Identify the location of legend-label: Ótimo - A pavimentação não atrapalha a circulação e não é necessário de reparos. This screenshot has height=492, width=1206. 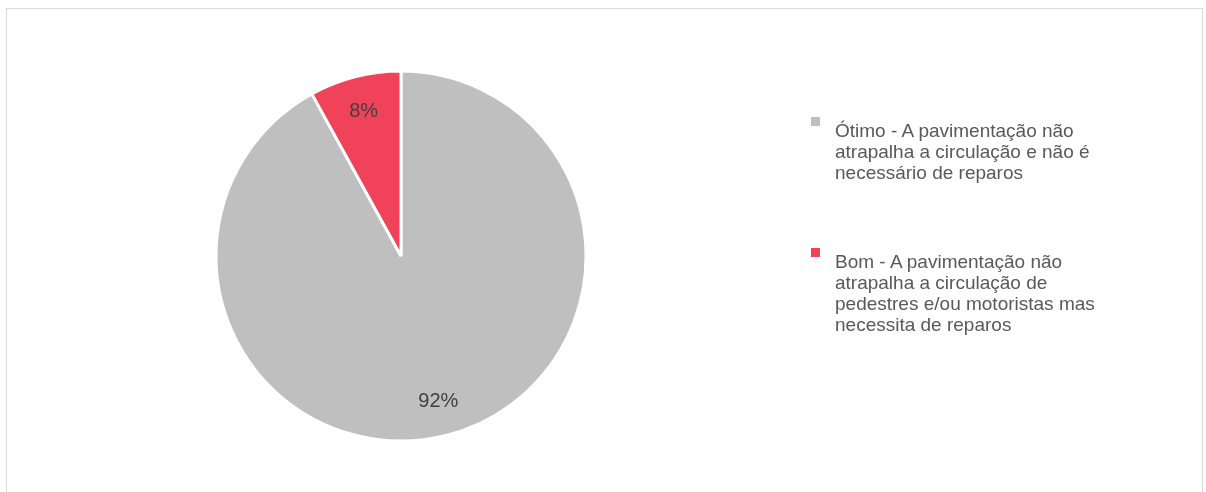
(962, 151).